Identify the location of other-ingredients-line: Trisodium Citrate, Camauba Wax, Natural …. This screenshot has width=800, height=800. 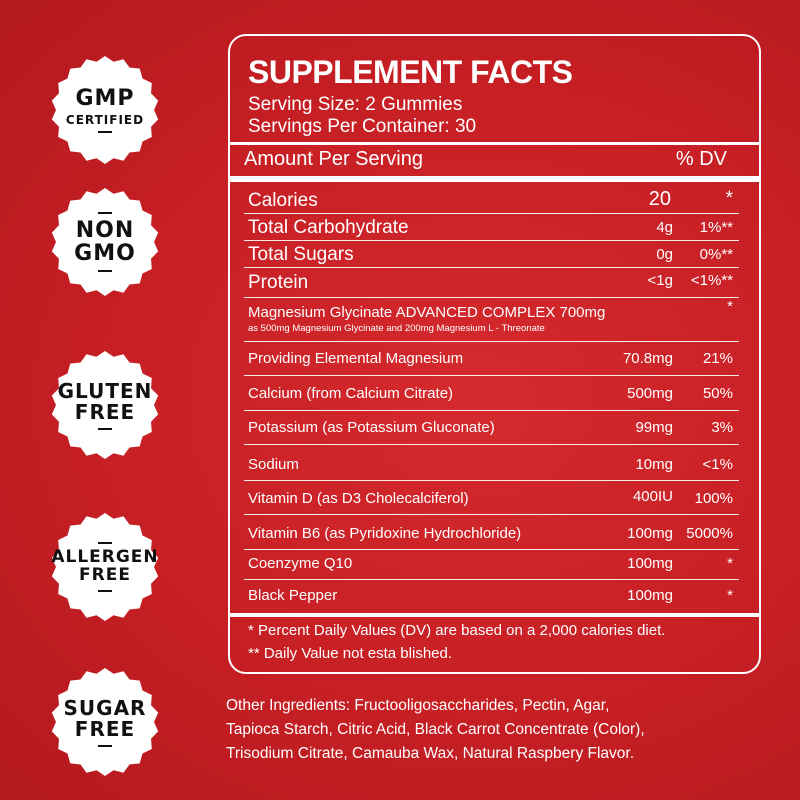
(430, 753).